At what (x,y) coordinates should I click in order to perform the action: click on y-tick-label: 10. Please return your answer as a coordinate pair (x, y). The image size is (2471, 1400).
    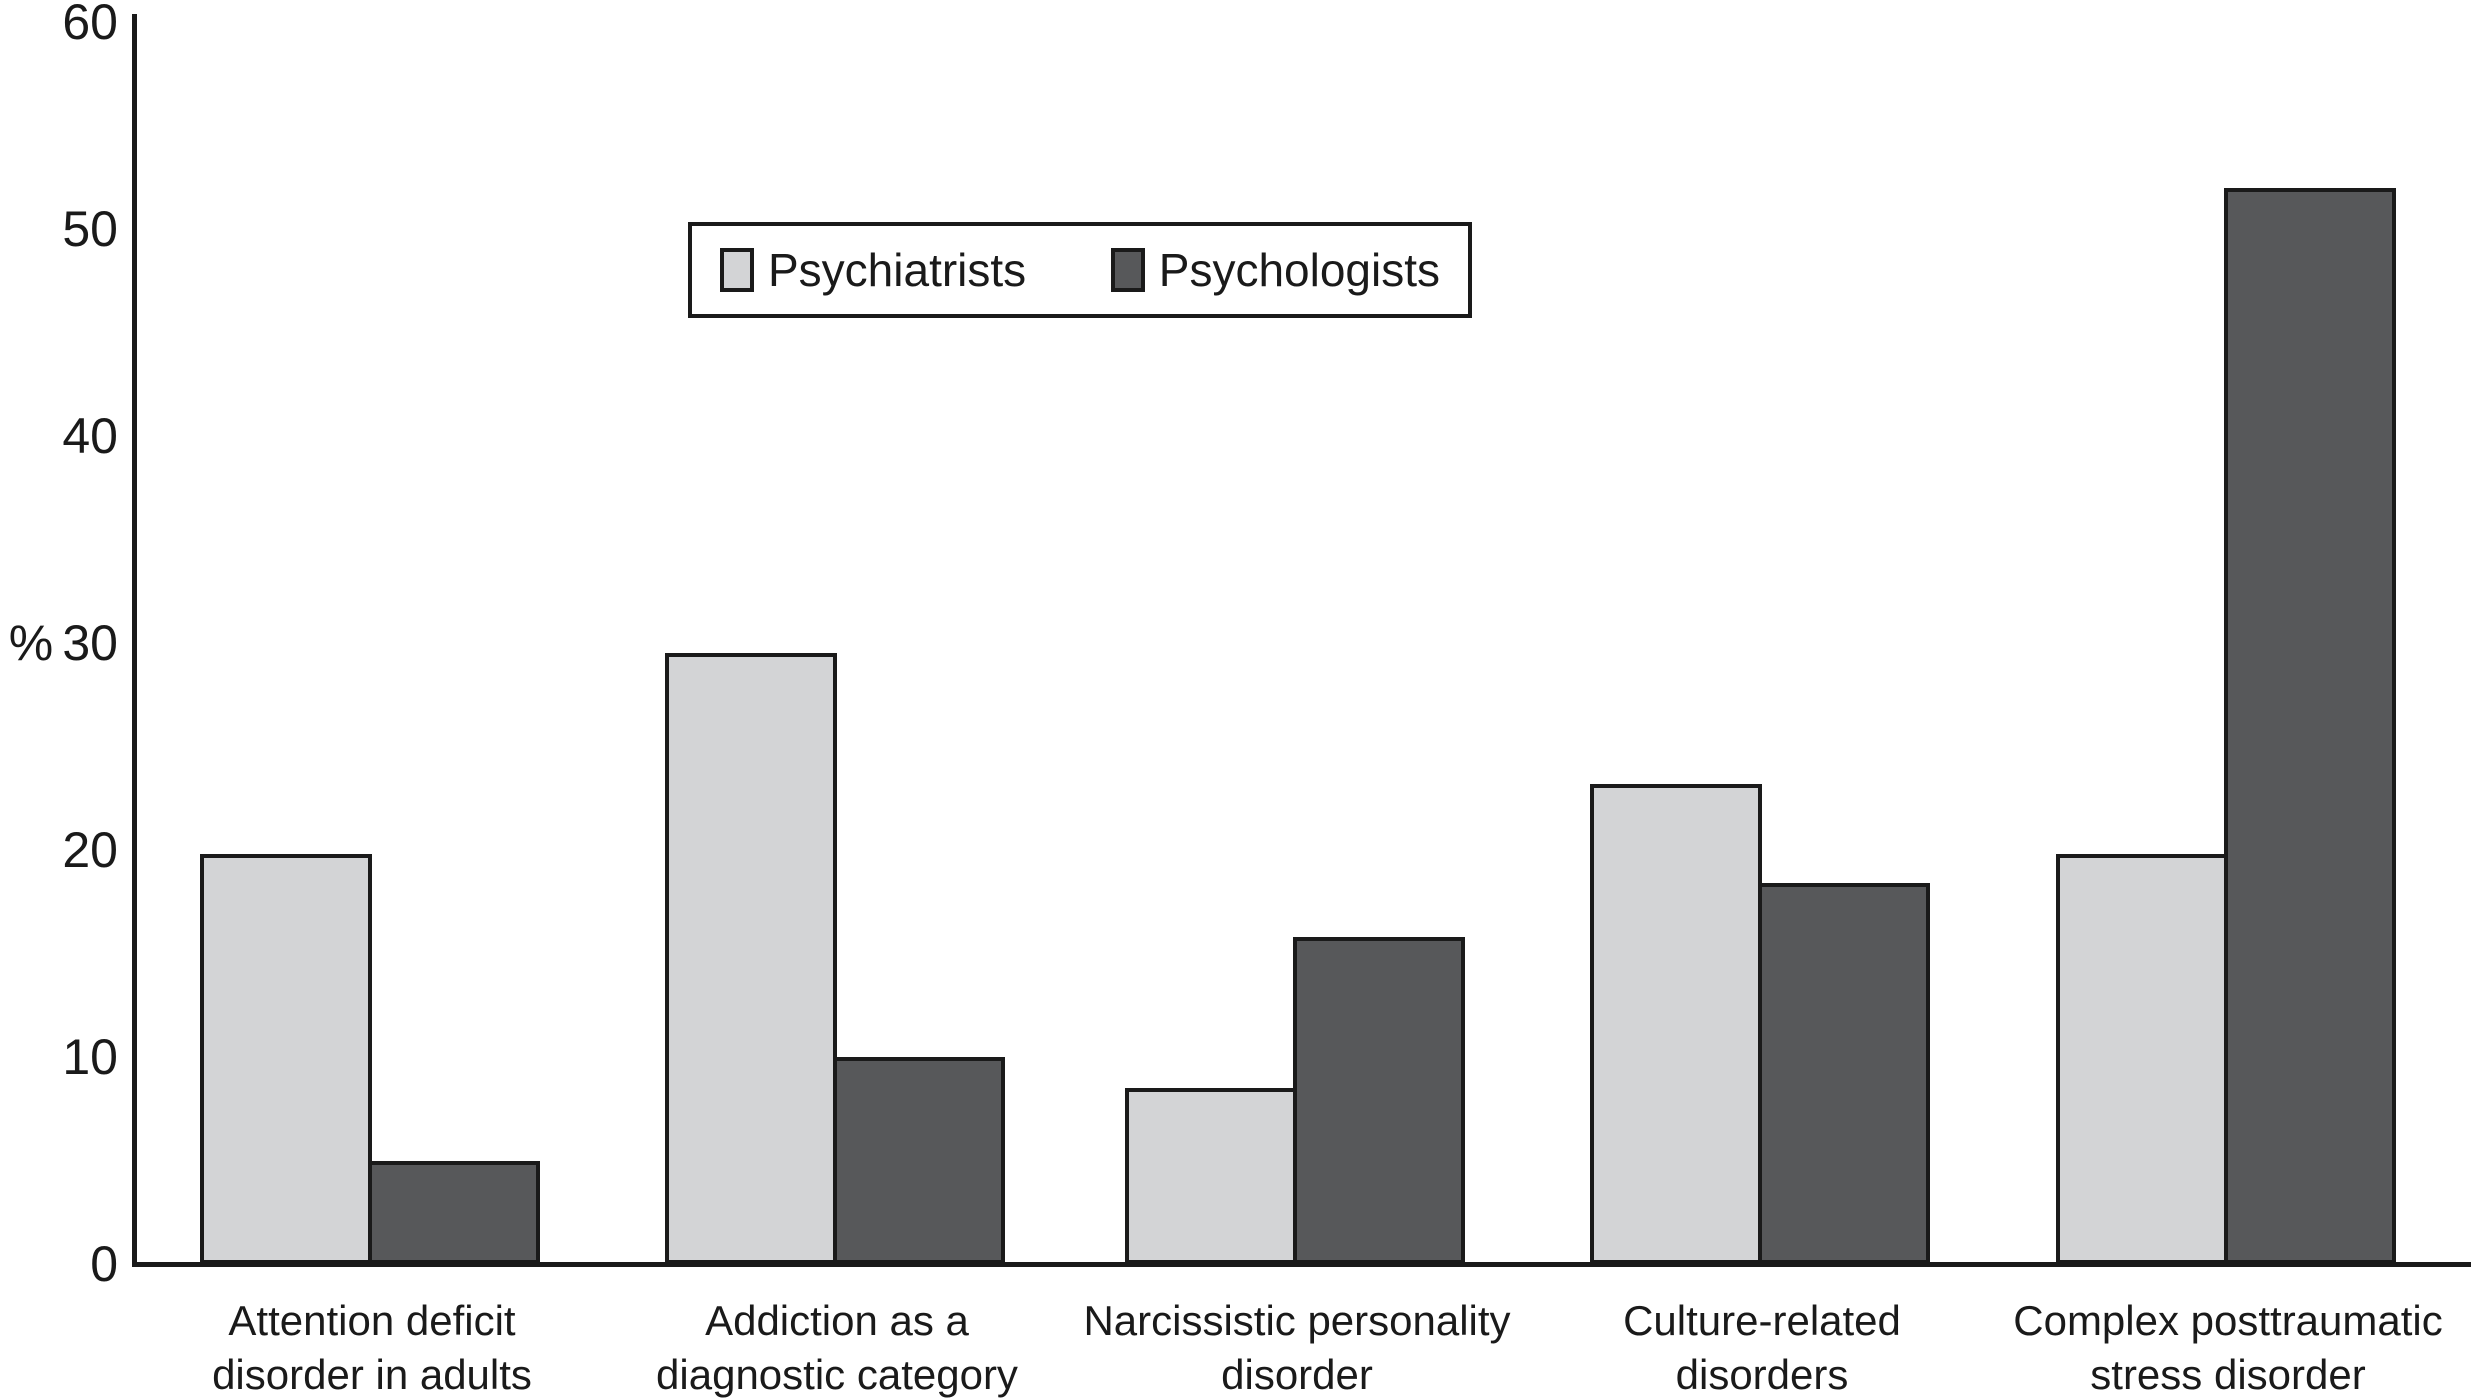
    Looking at the image, I should click on (90, 1057).